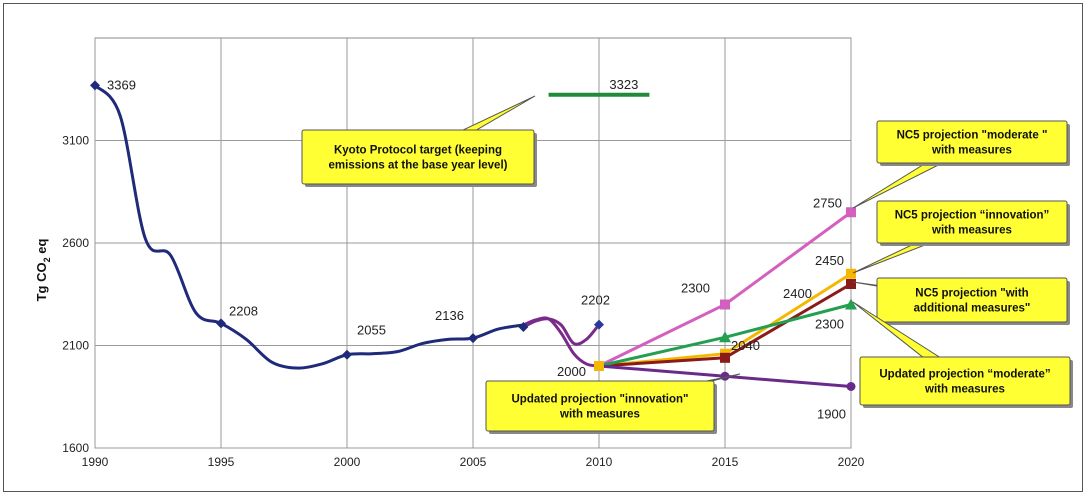 This screenshot has height=497, width=1088. I want to click on data-label: 2450, so click(829, 260).